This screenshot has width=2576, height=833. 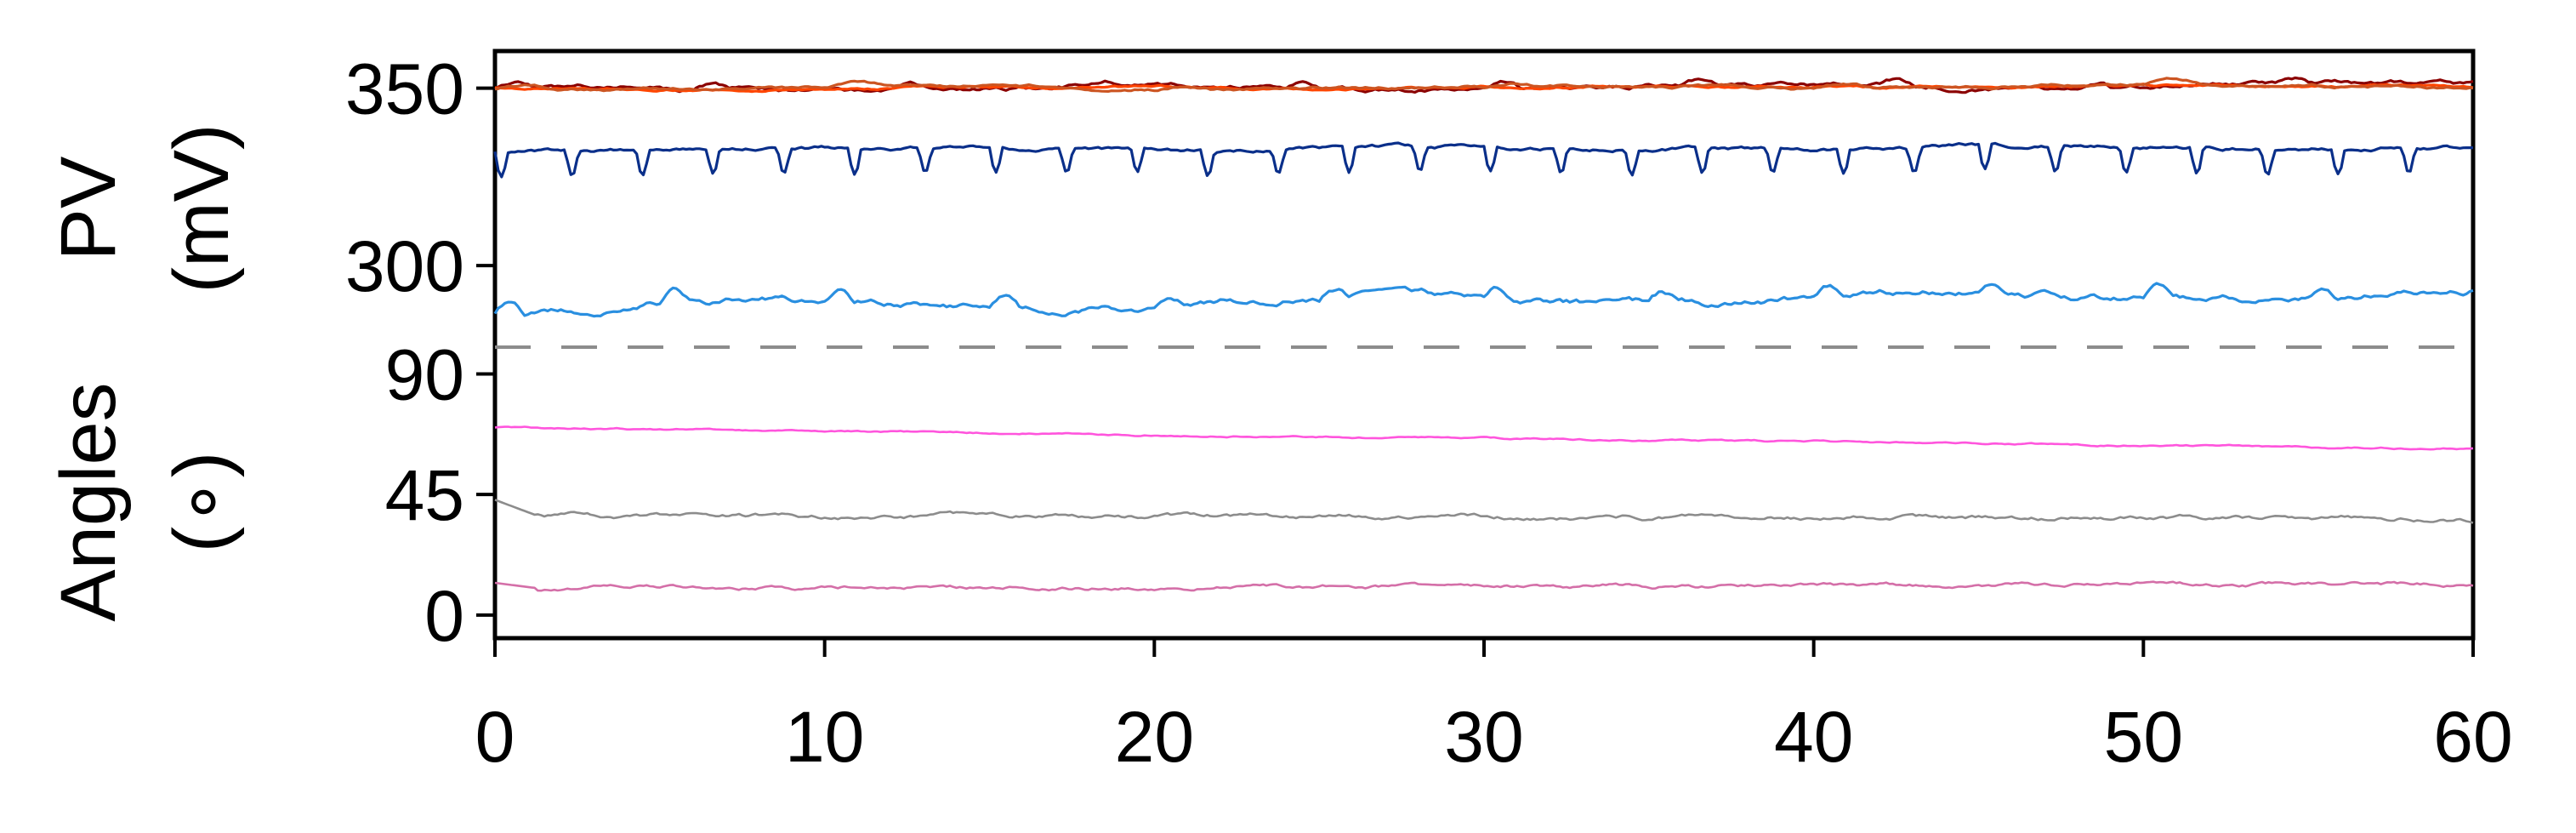 I want to click on angles-y-tick-label-90: 90, so click(x=424, y=374).